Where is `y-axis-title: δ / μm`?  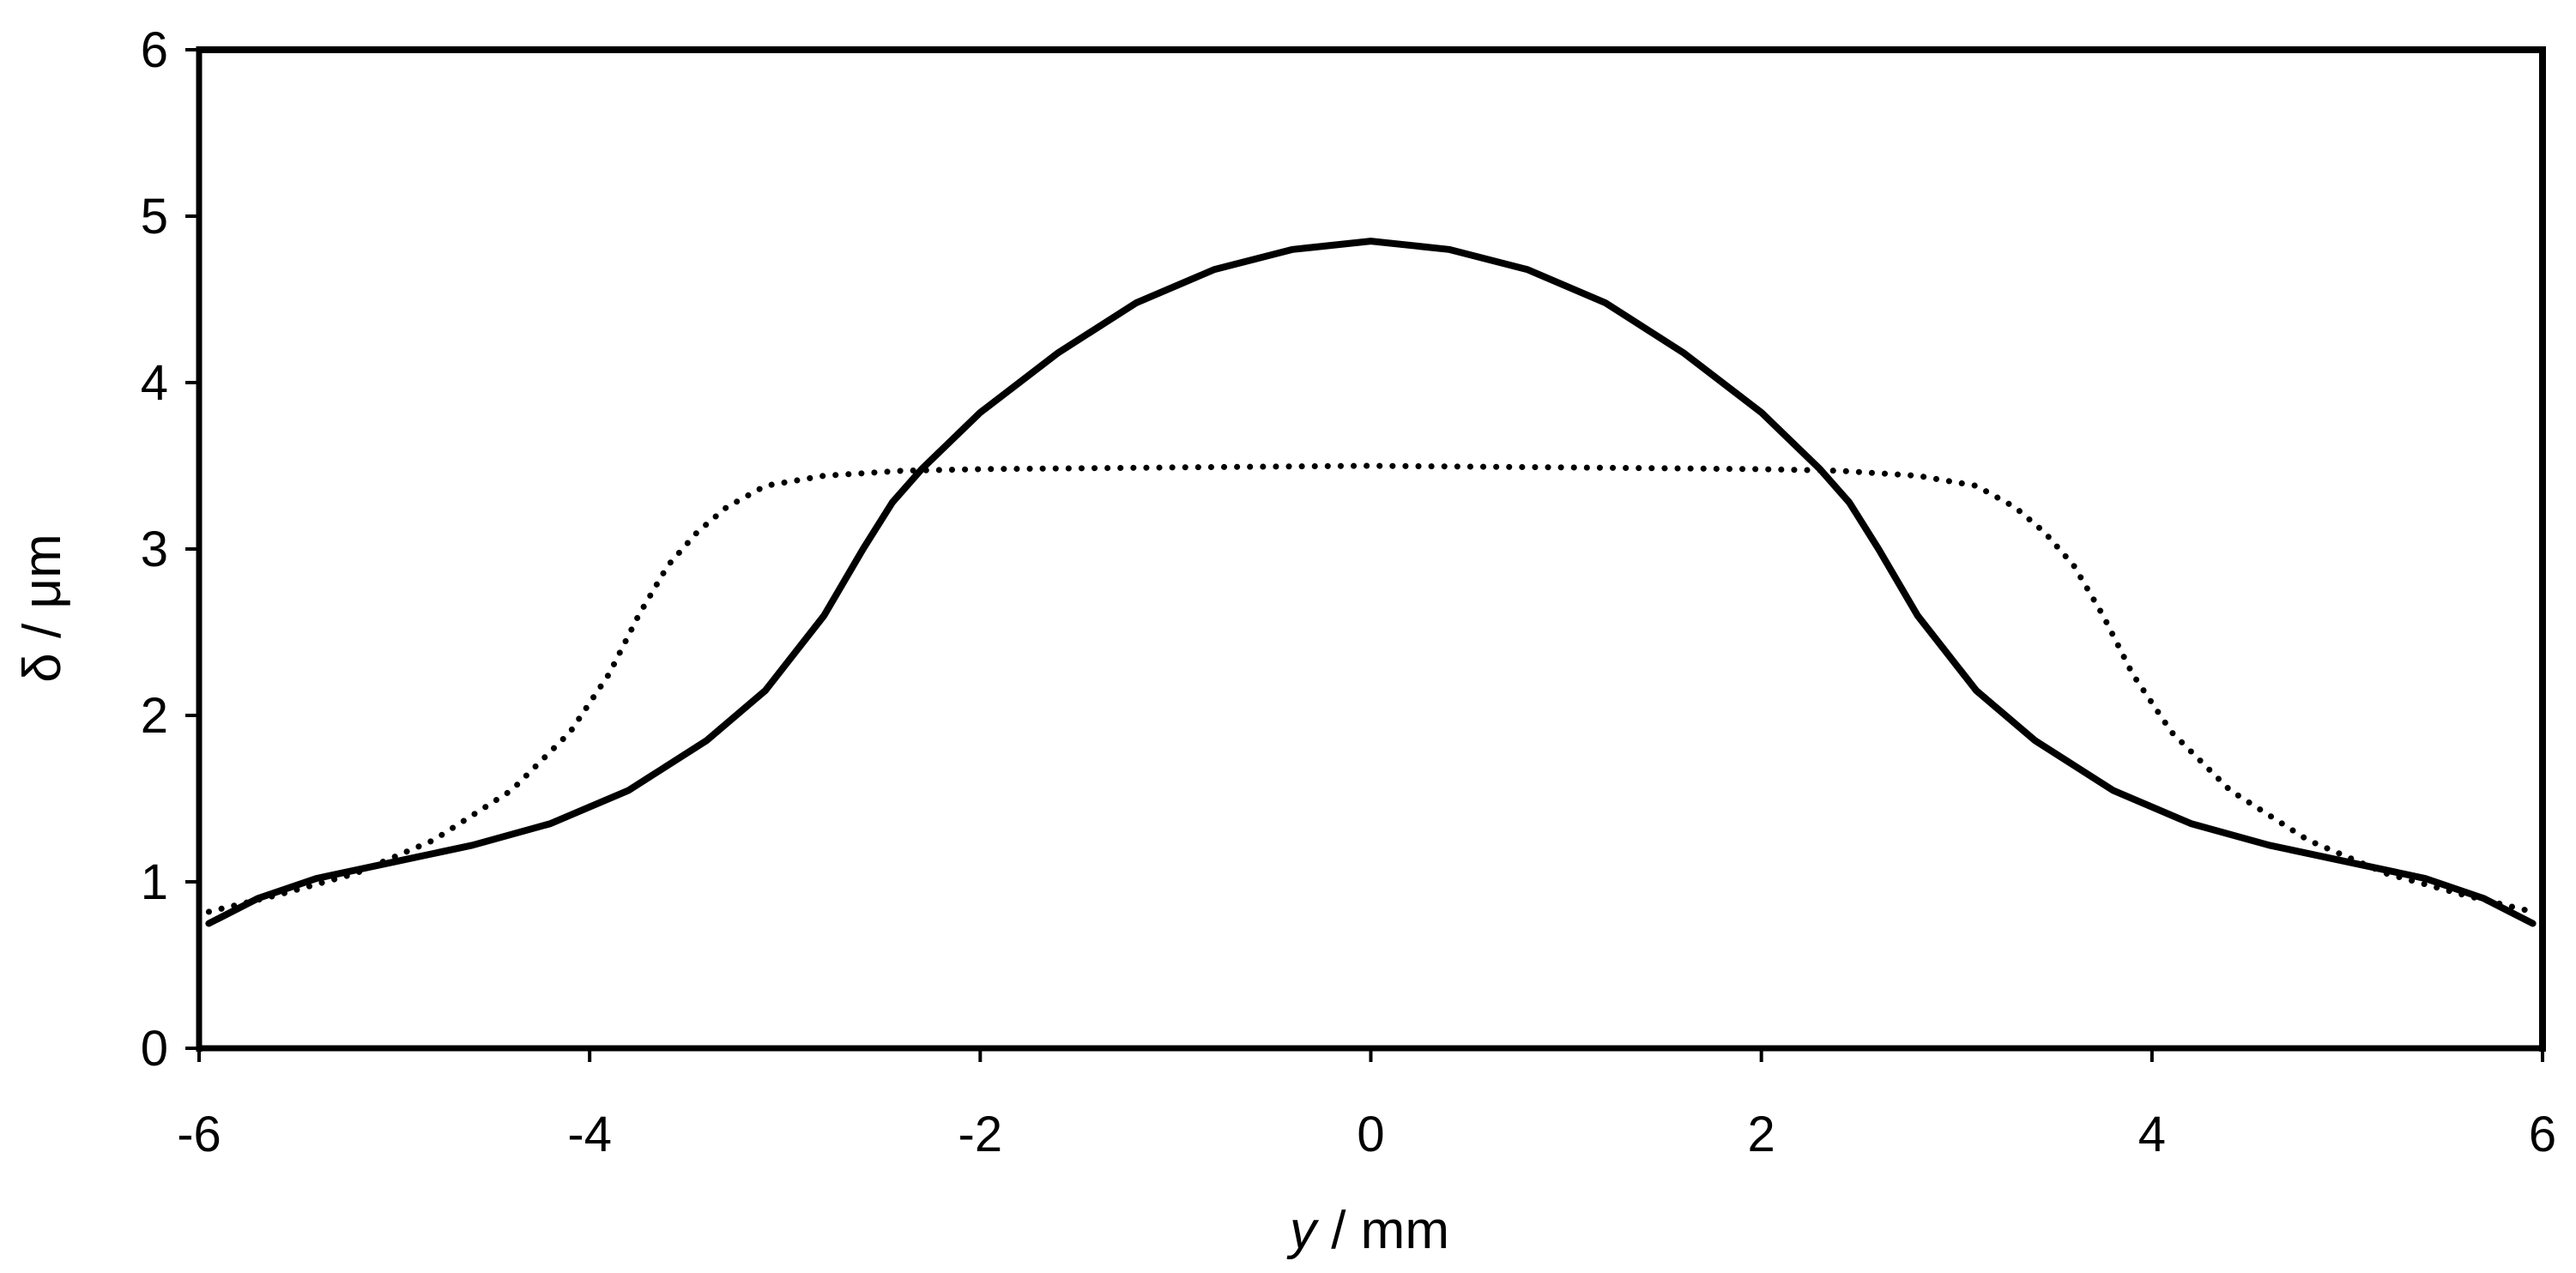 y-axis-title: δ / μm is located at coordinates (42, 608).